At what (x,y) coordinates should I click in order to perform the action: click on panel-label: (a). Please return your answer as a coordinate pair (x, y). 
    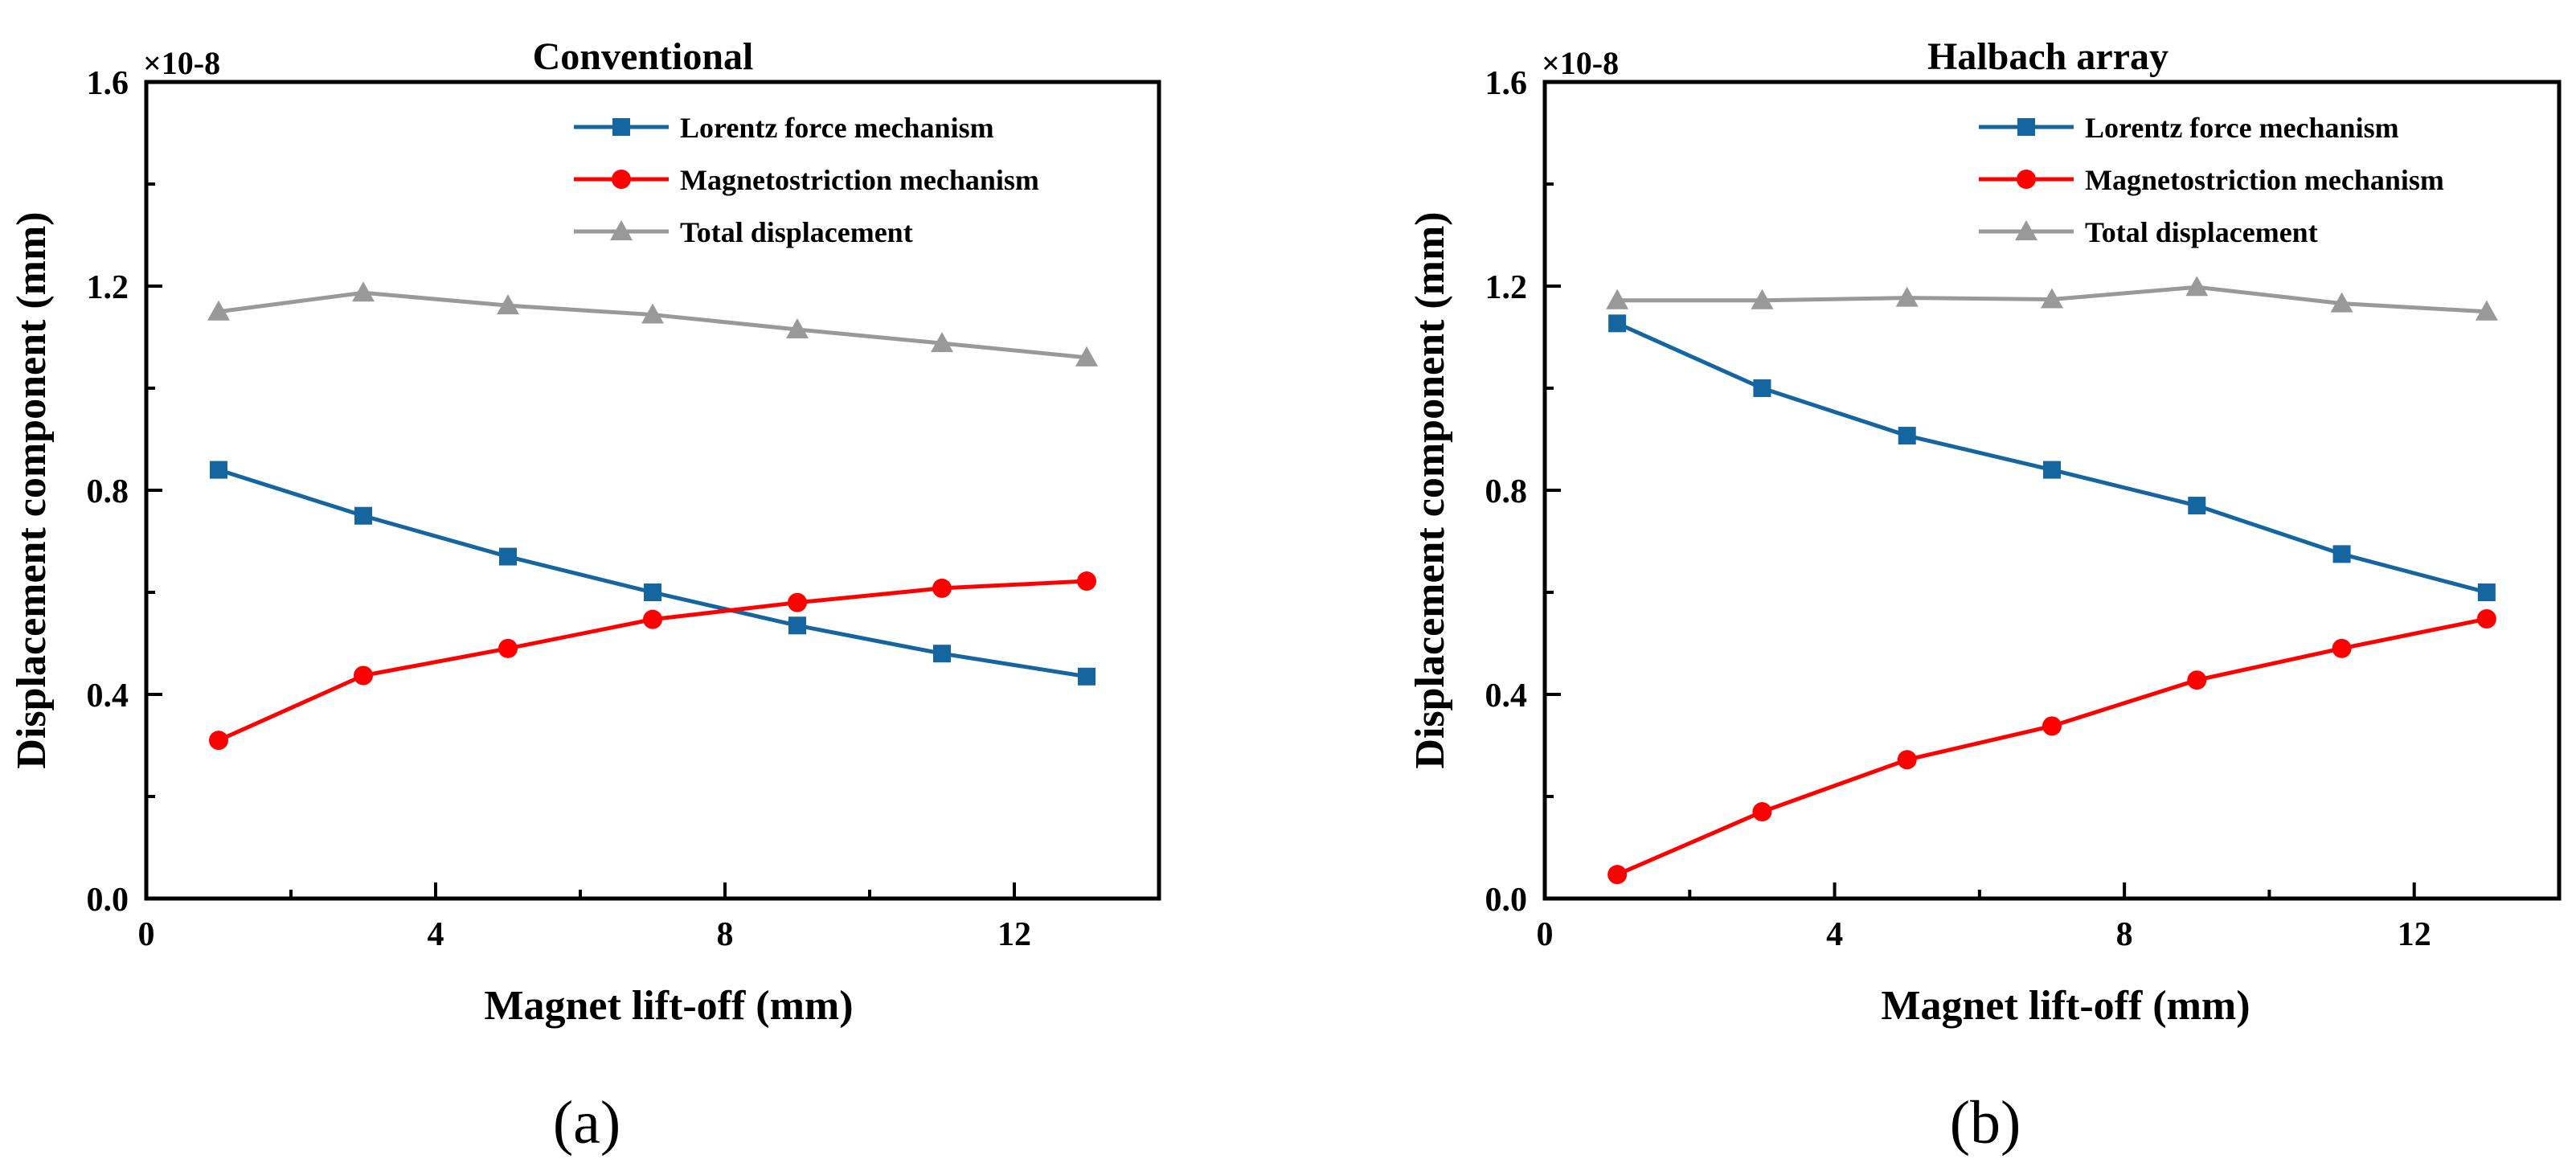
    Looking at the image, I should click on (586, 1123).